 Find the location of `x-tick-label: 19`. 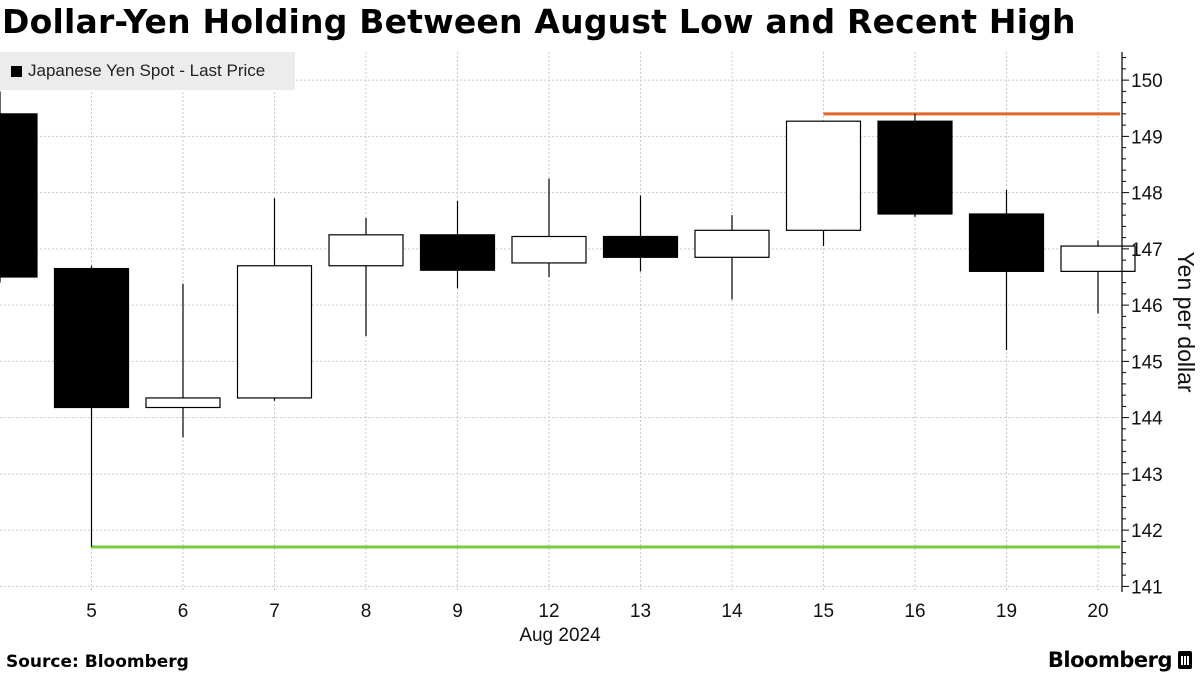

x-tick-label: 19 is located at coordinates (1006, 611).